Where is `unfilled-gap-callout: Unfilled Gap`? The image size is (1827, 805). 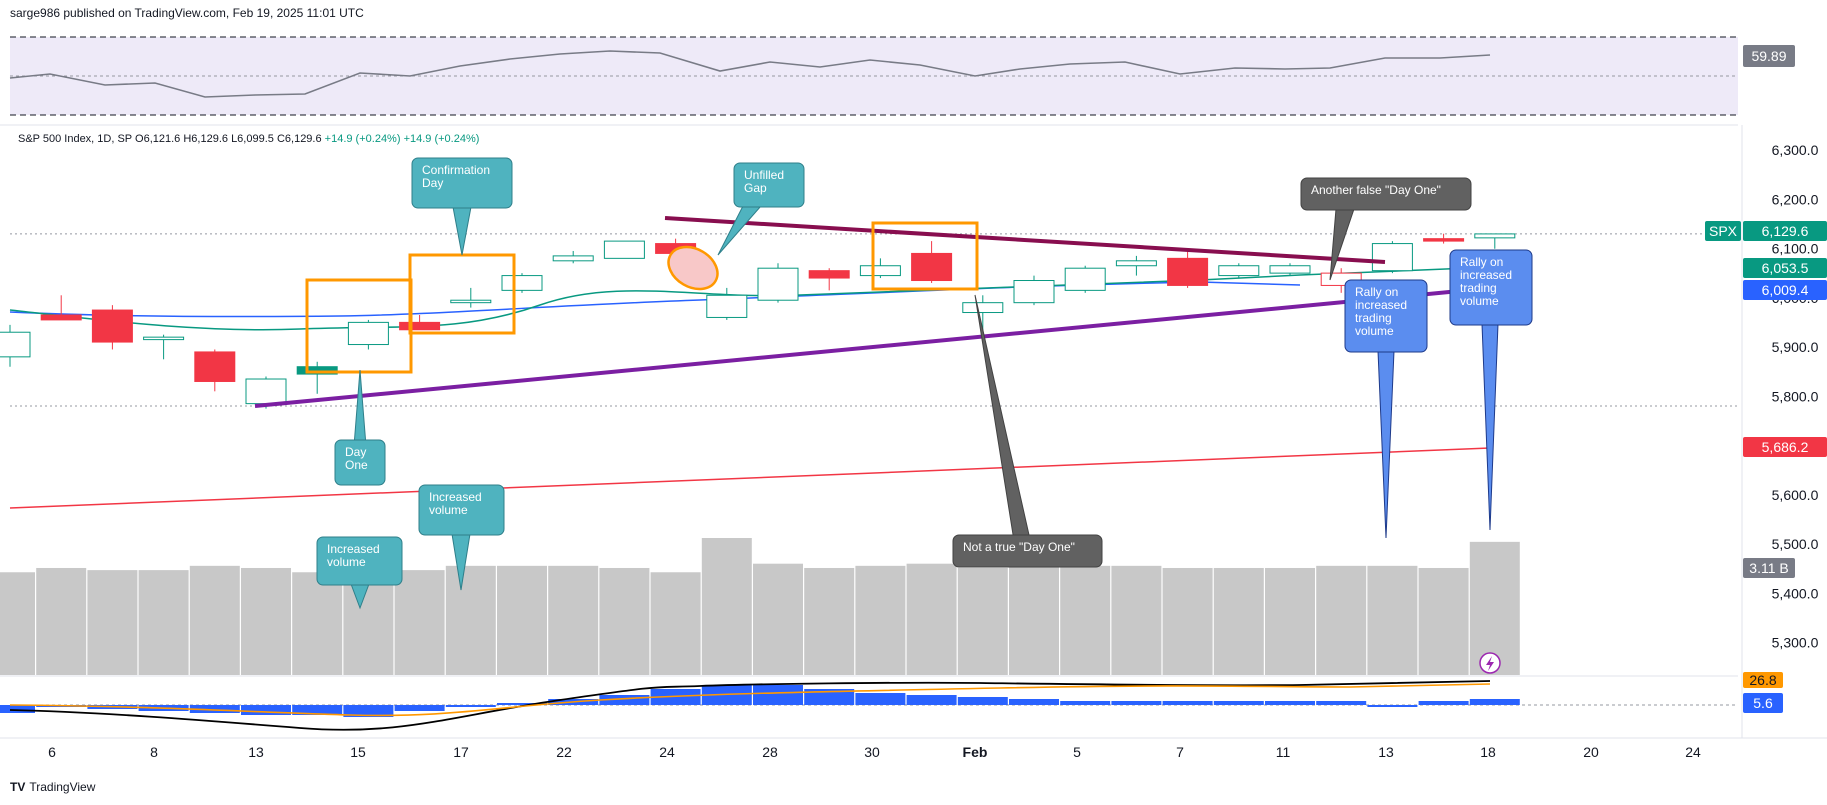 unfilled-gap-callout: Unfilled Gap is located at coordinates (761, 209).